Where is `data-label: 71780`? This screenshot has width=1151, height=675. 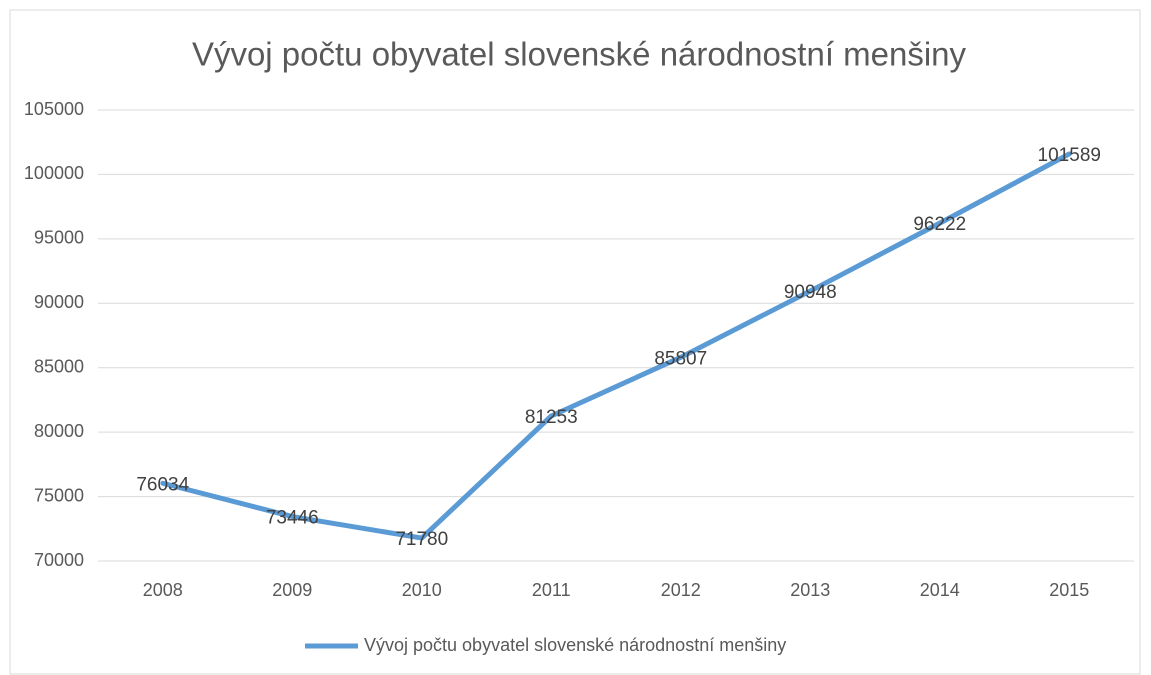 data-label: 71780 is located at coordinates (421, 539).